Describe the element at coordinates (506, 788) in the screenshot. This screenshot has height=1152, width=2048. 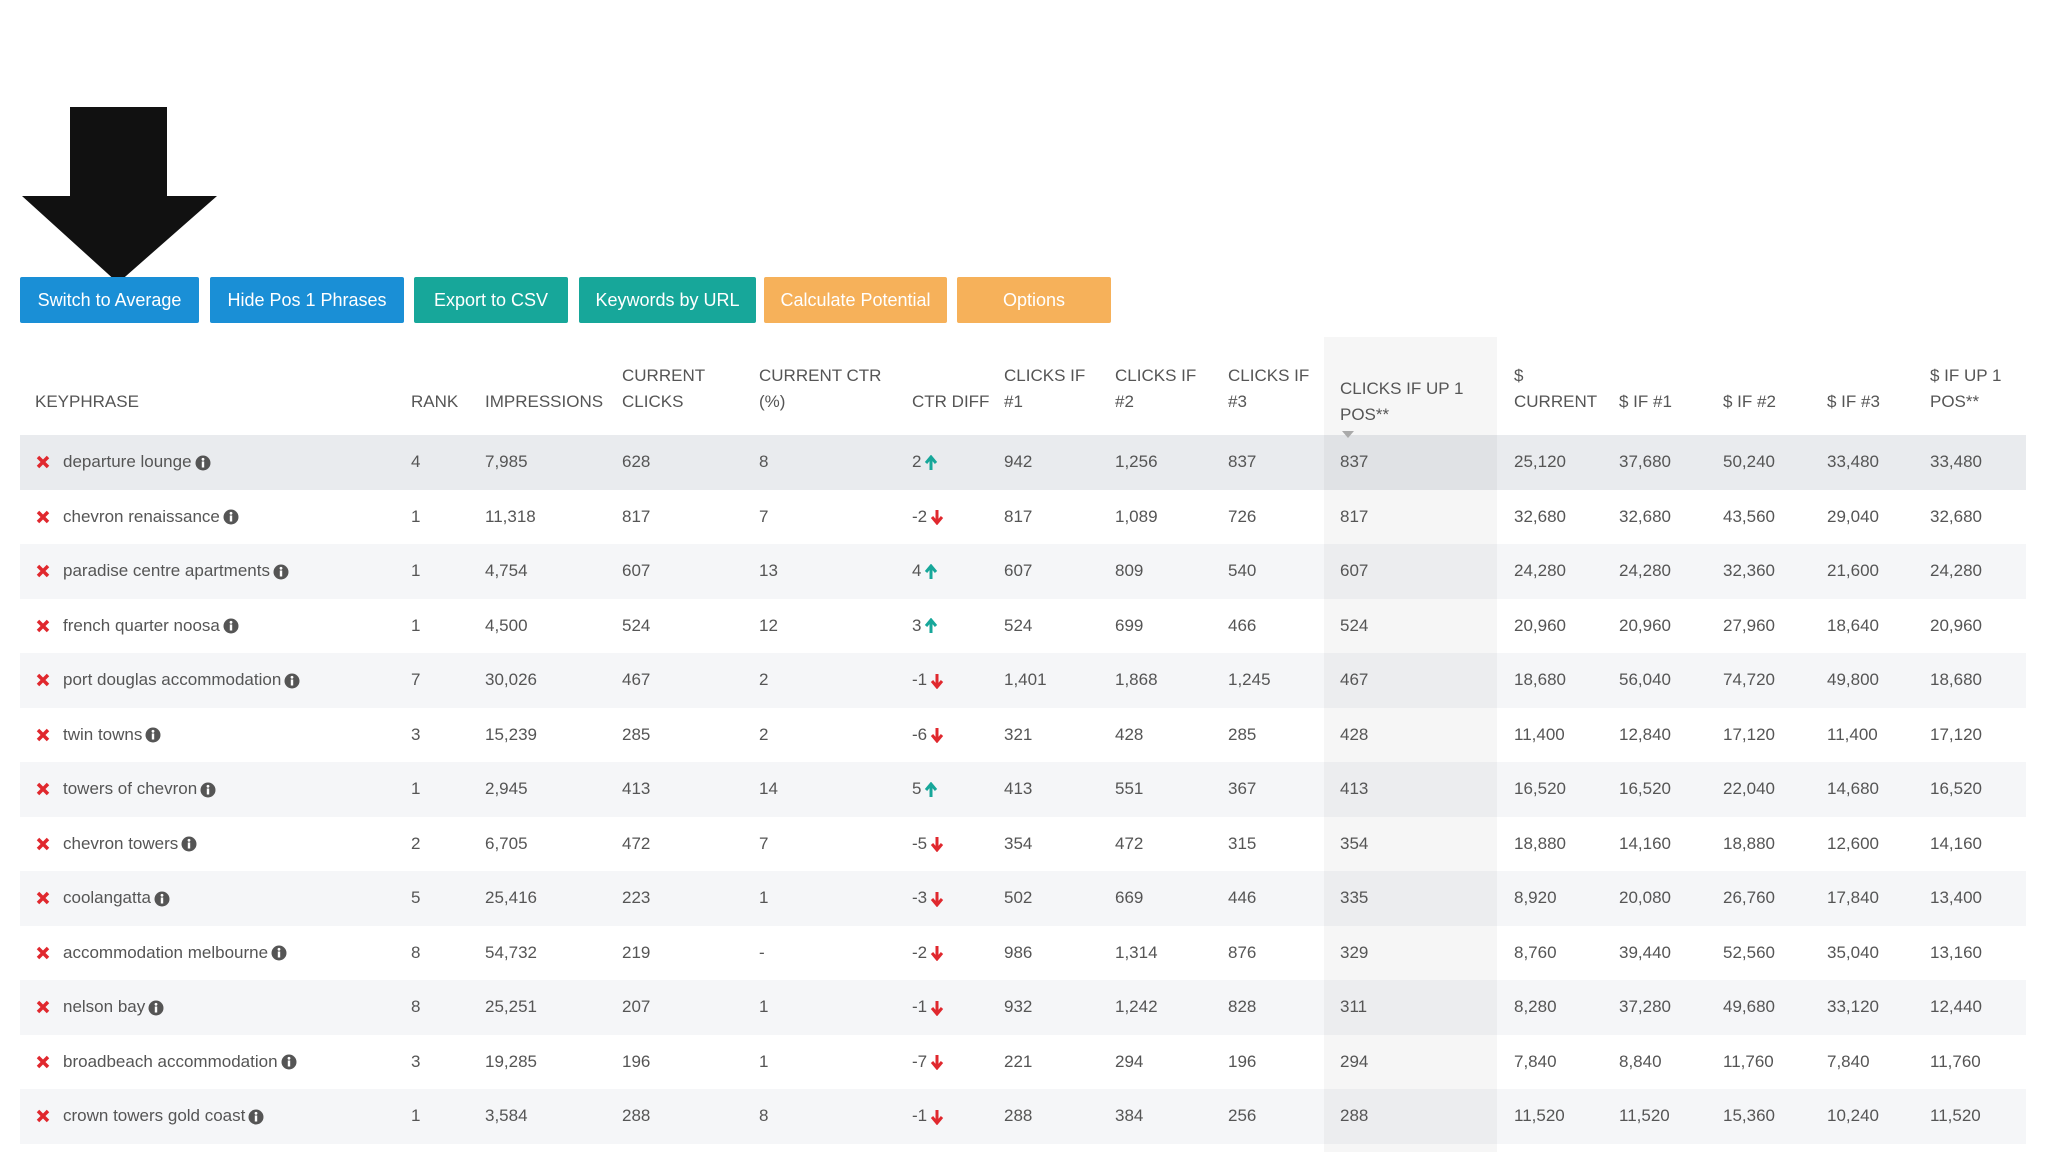
I see `cell-value: 2,945` at that location.